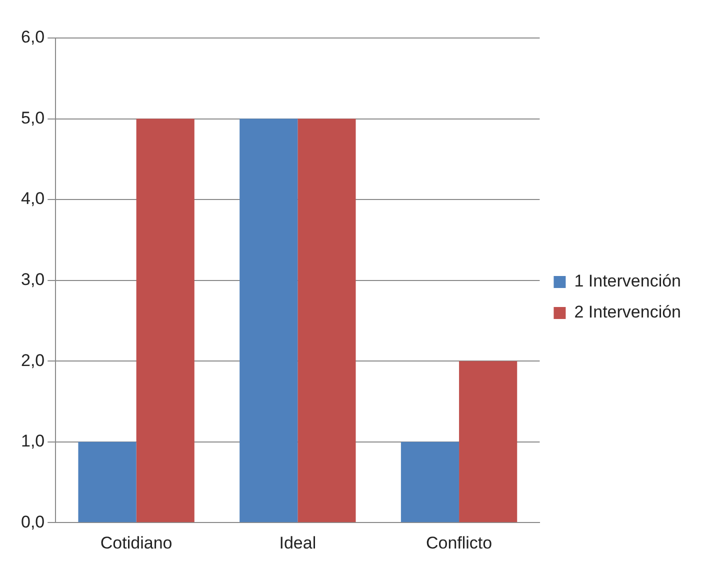  I want to click on x-tick-label: Cotidiano, so click(136, 542).